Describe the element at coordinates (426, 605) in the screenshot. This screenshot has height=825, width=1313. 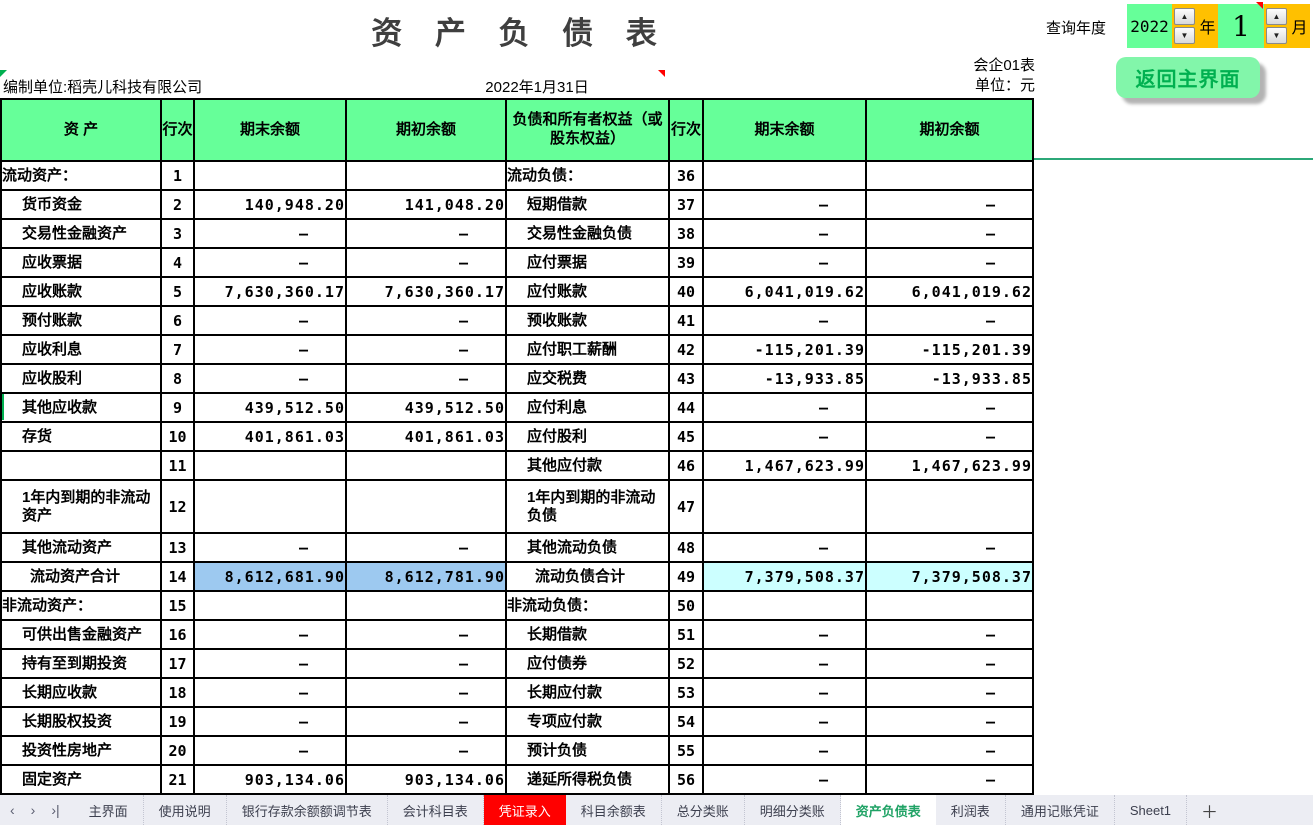
I see `asset-beginning-cell` at that location.